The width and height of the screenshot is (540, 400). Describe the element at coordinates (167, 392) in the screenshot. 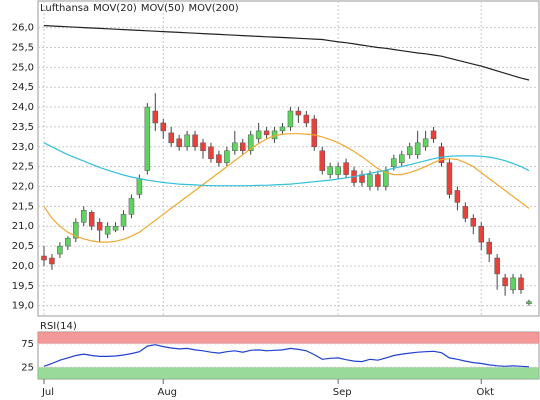

I see `x-tick-label: Aug` at that location.